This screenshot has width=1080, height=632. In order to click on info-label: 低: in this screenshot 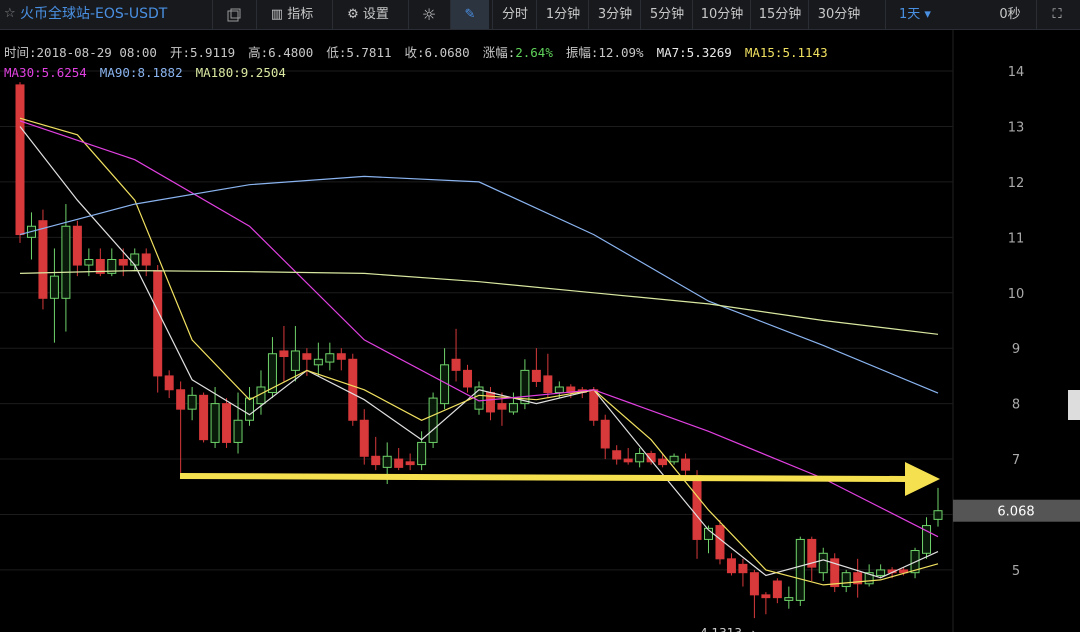, I will do `click(336, 52)`.